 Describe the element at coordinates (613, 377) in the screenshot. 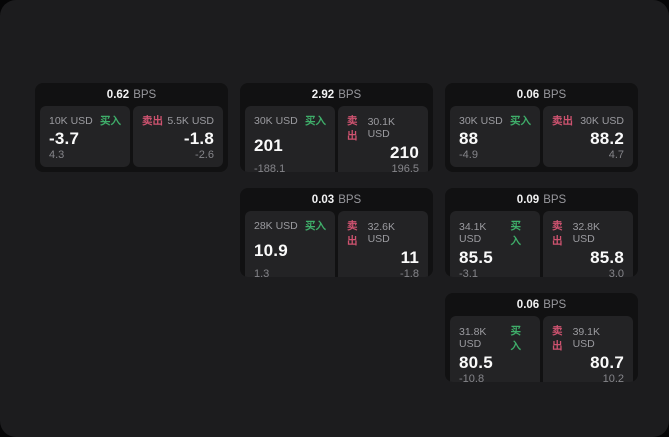

I see `sell-delta-value: 10.2` at that location.